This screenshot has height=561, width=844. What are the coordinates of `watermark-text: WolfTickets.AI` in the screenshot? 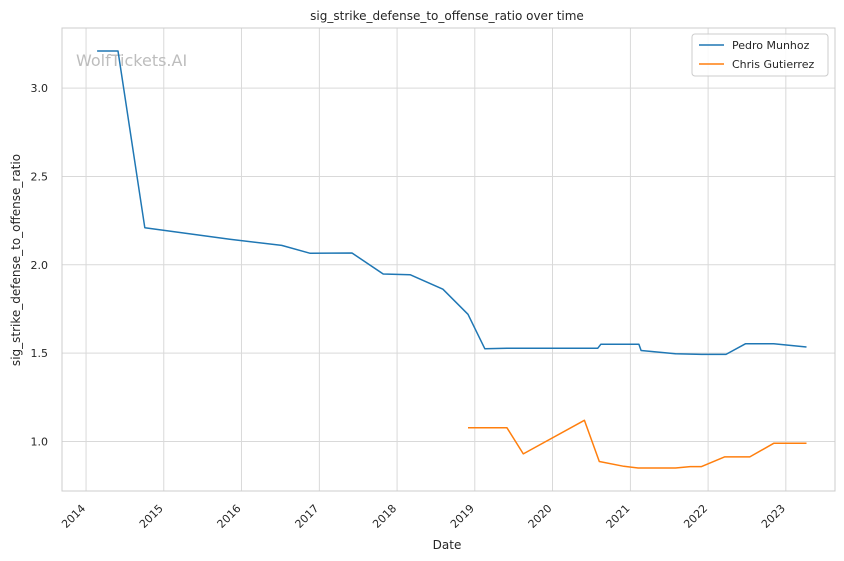 It's located at (131, 60).